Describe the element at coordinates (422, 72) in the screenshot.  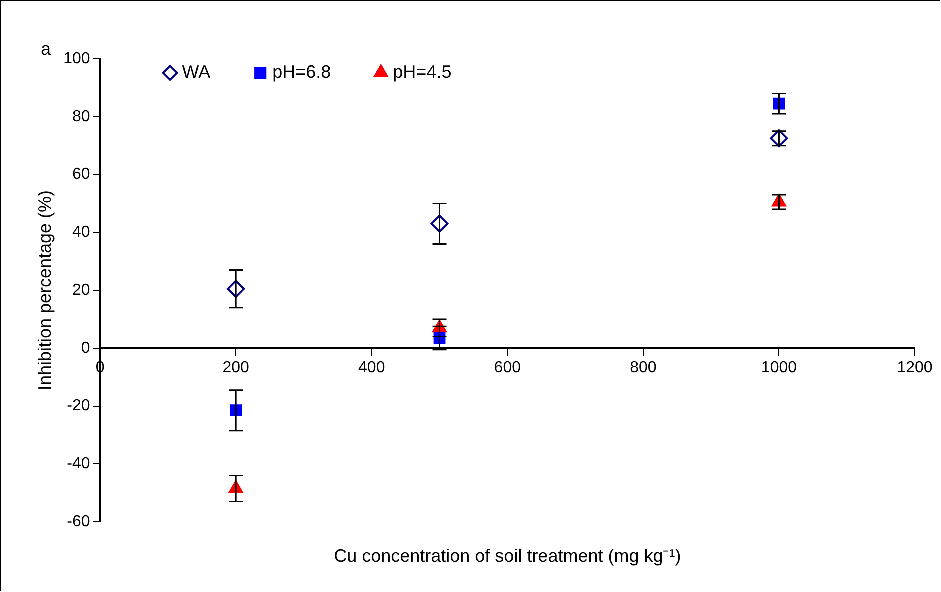
I see `legend-label: pH=4.5` at that location.